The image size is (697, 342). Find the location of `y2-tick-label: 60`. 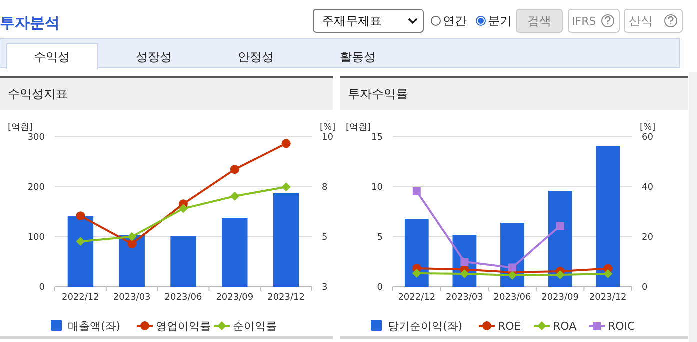

y2-tick-label: 60 is located at coordinates (648, 138).